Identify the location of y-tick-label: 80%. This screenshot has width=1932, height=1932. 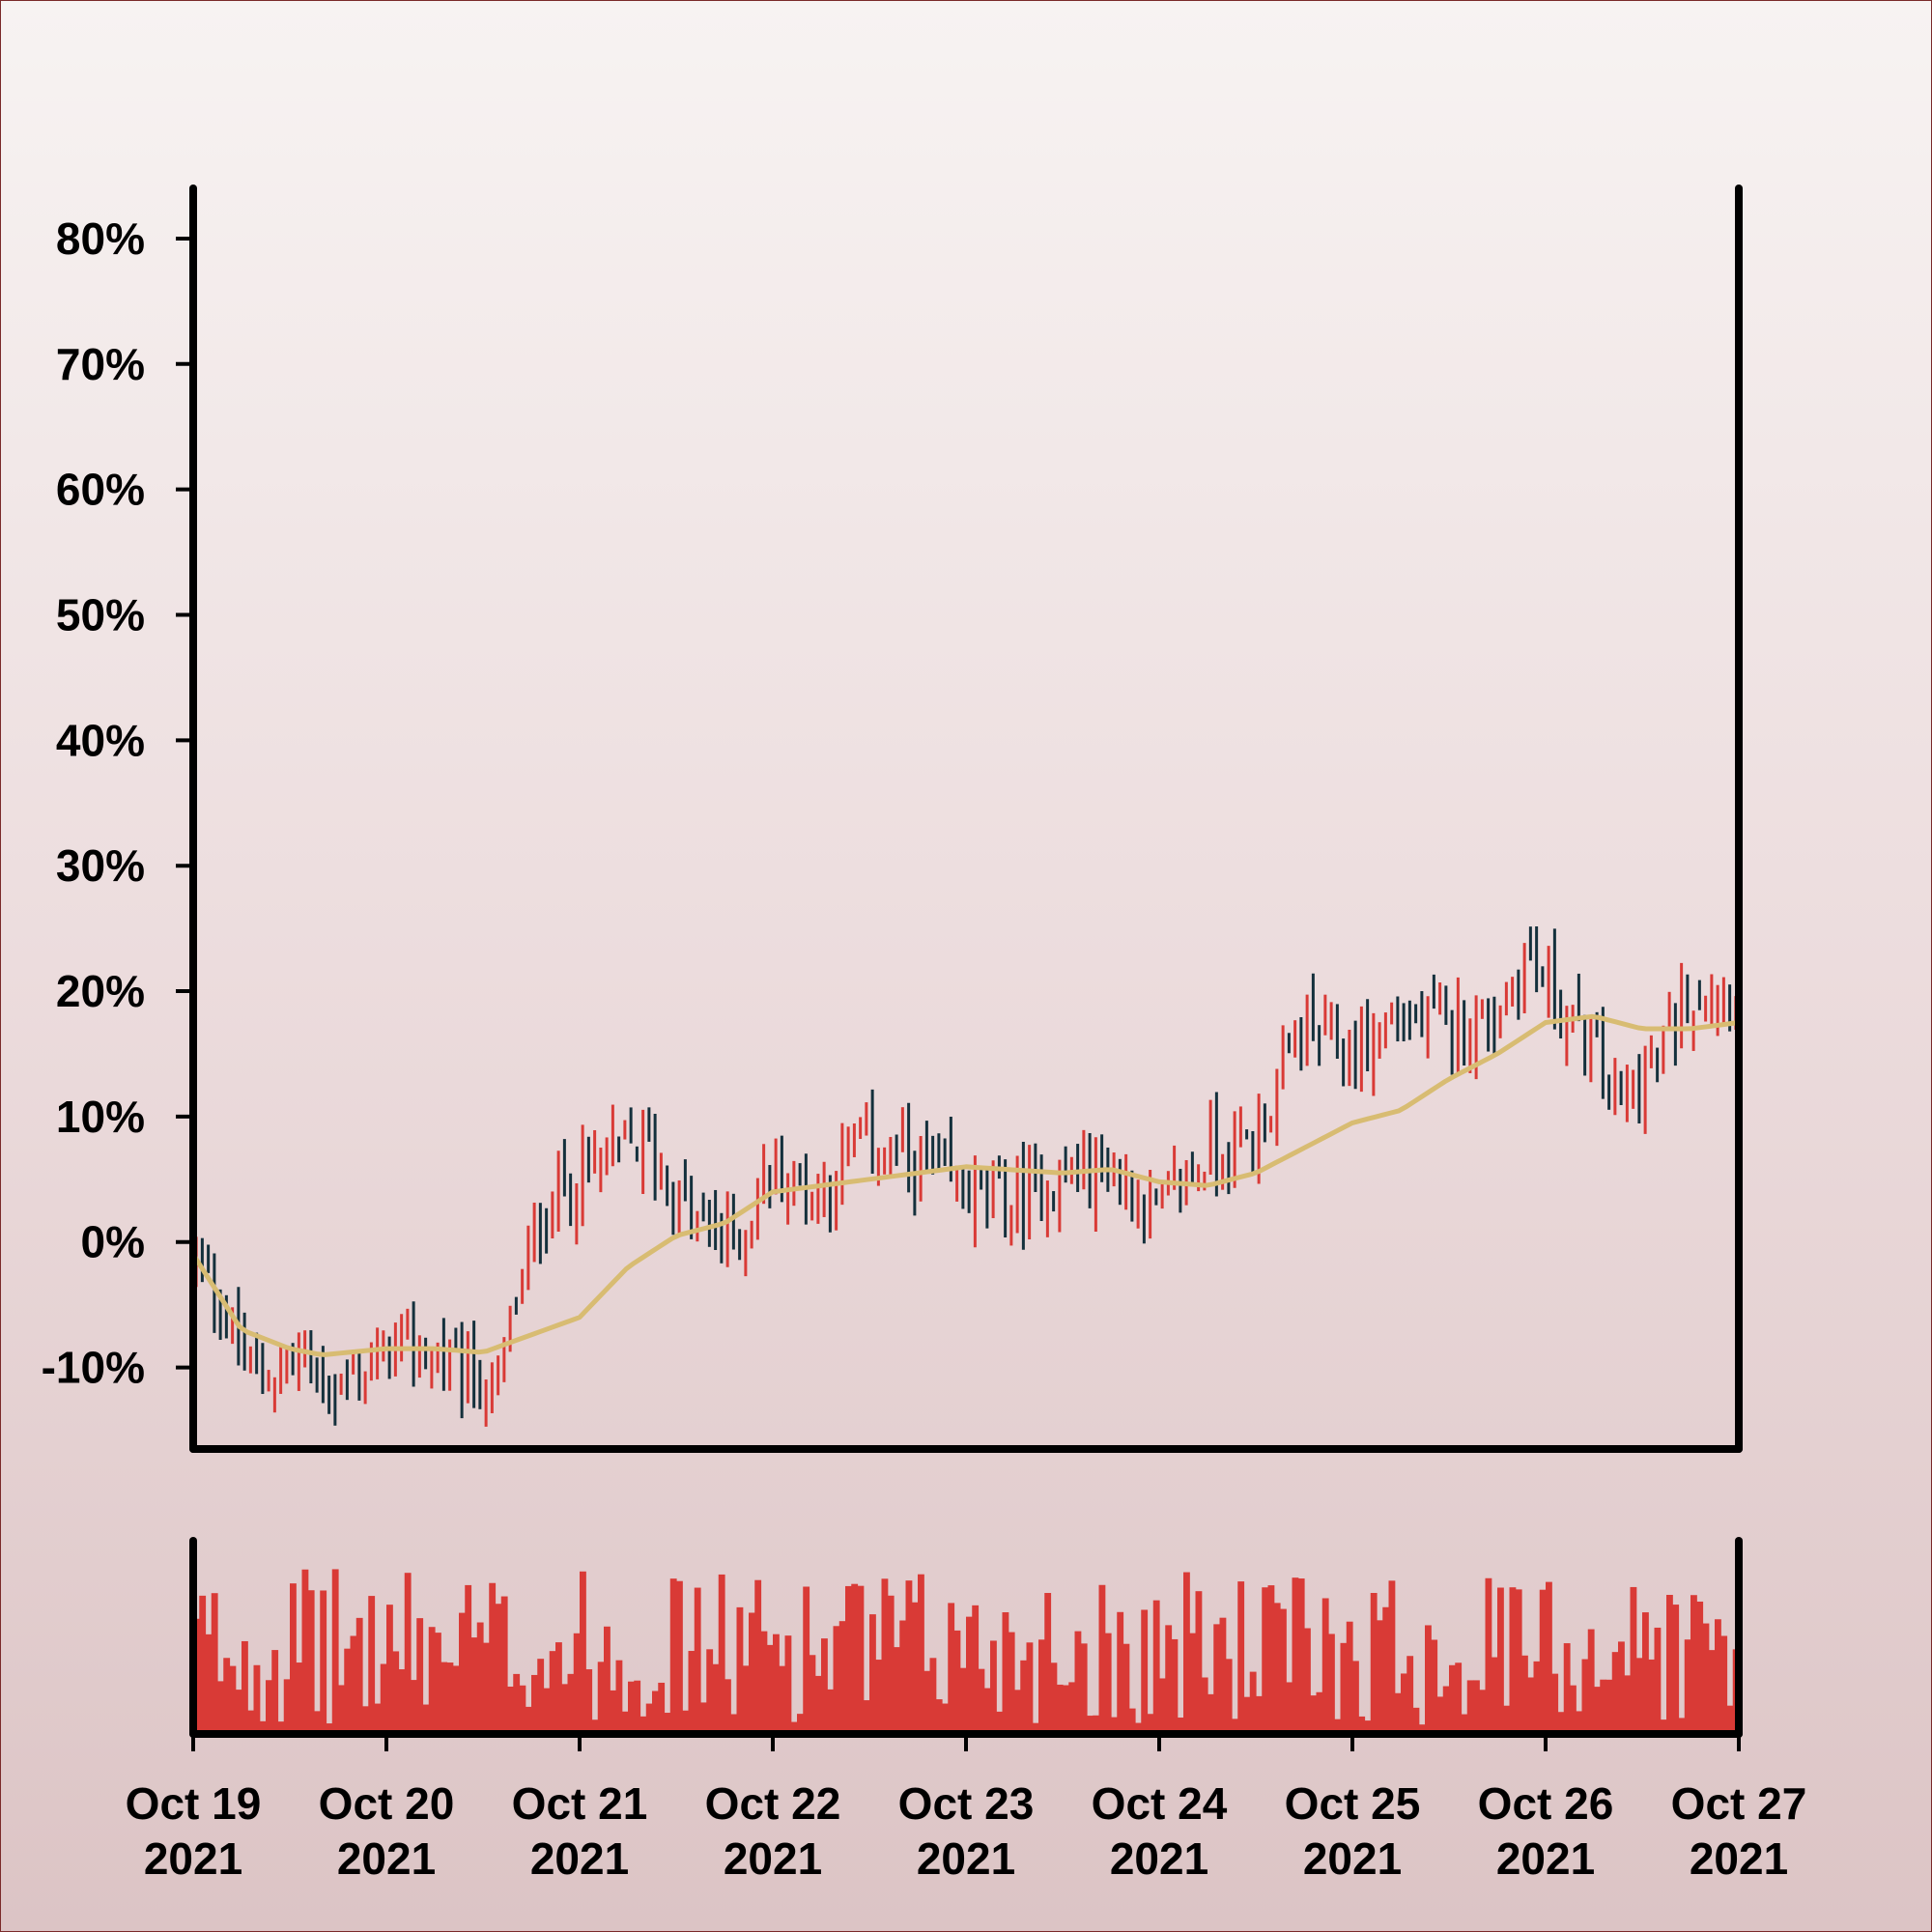
(100, 238).